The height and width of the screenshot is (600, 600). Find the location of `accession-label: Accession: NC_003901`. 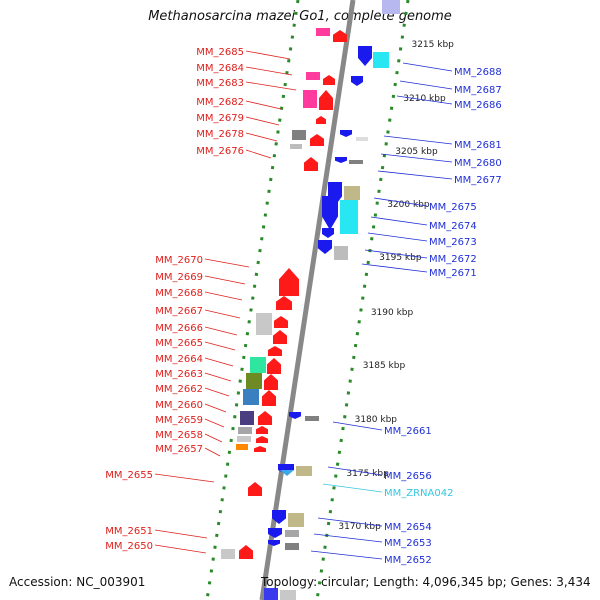

accession-label: Accession: NC_003901 is located at coordinates (77, 582).